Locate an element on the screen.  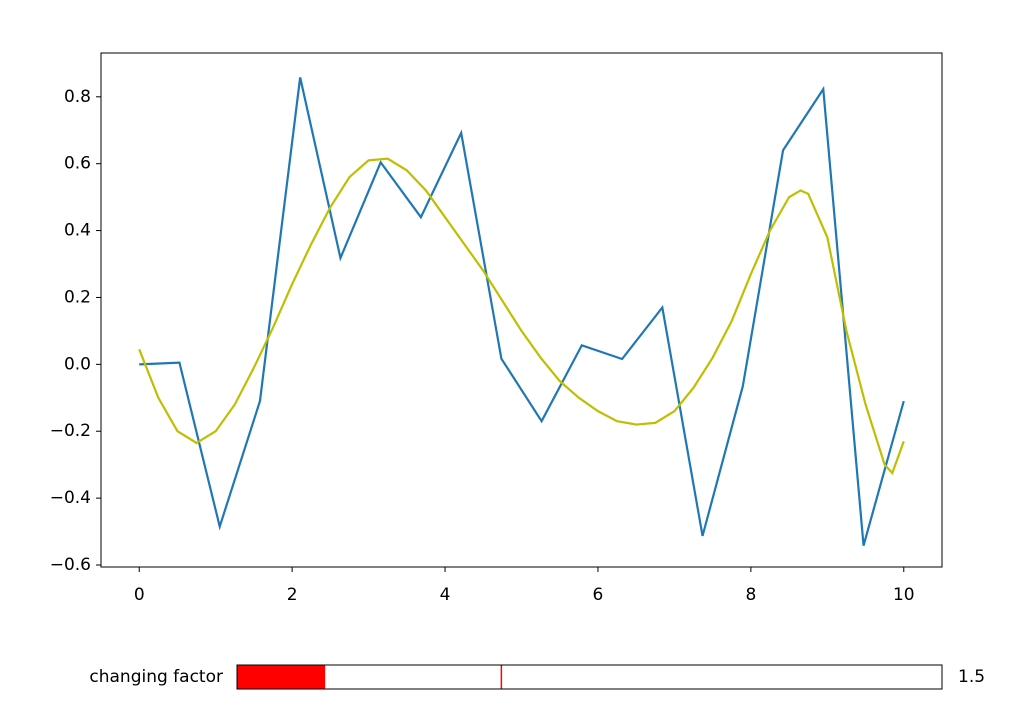
x-tick-label: 0 is located at coordinates (139, 595).